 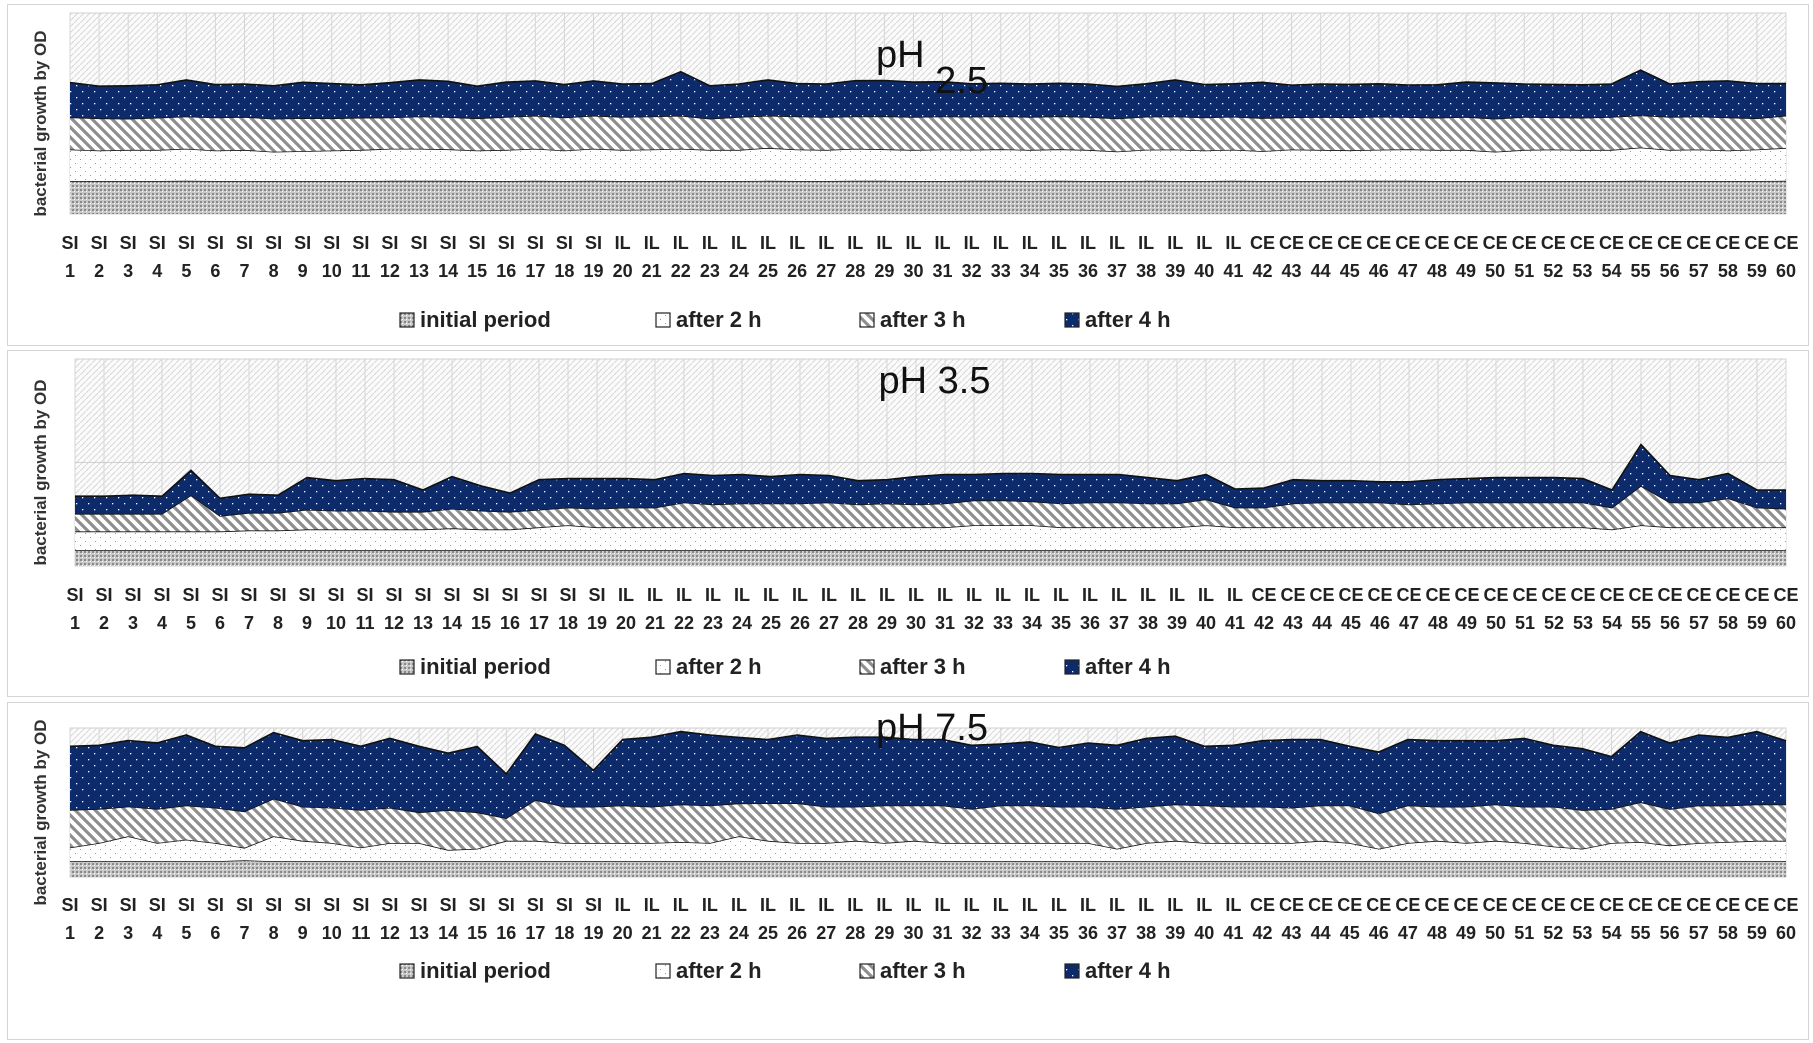 I want to click on x-tick-number: 60, so click(x=1786, y=271).